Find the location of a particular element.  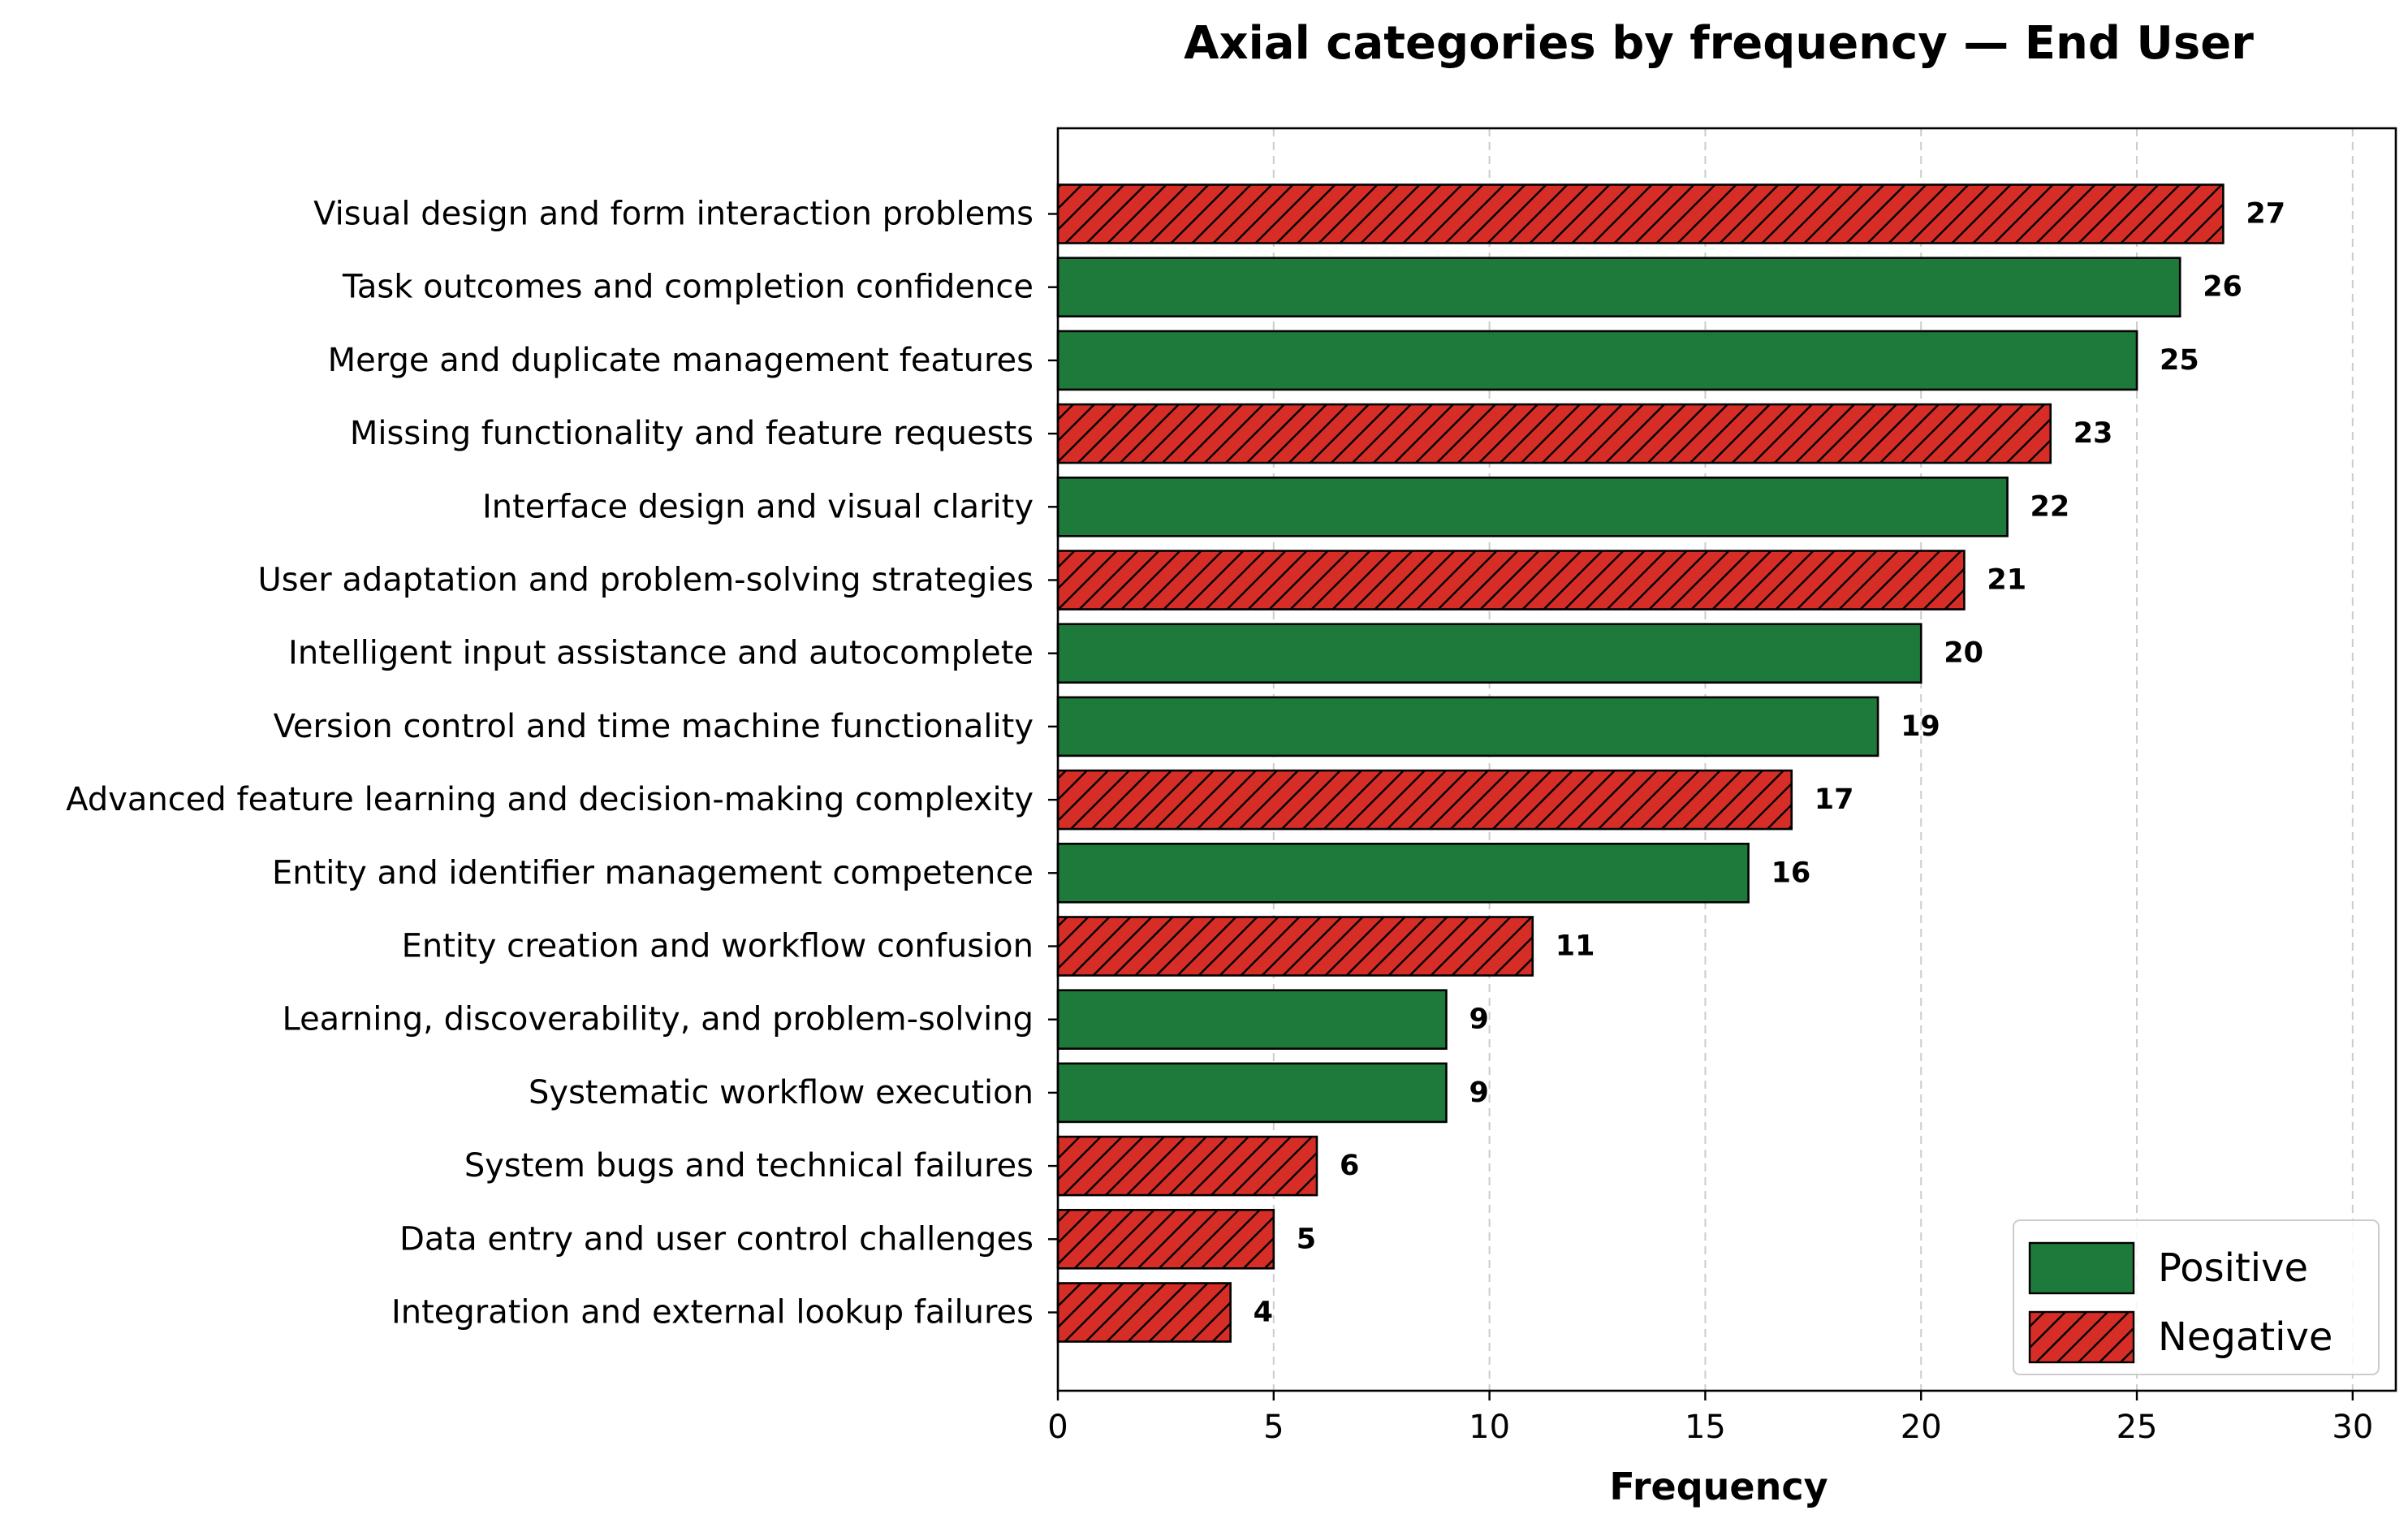

data-label: 27 is located at coordinates (2265, 215).